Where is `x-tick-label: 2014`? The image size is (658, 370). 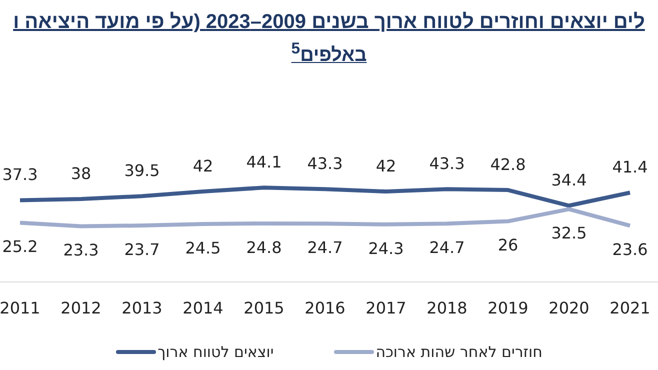
x-tick-label: 2014 is located at coordinates (203, 308).